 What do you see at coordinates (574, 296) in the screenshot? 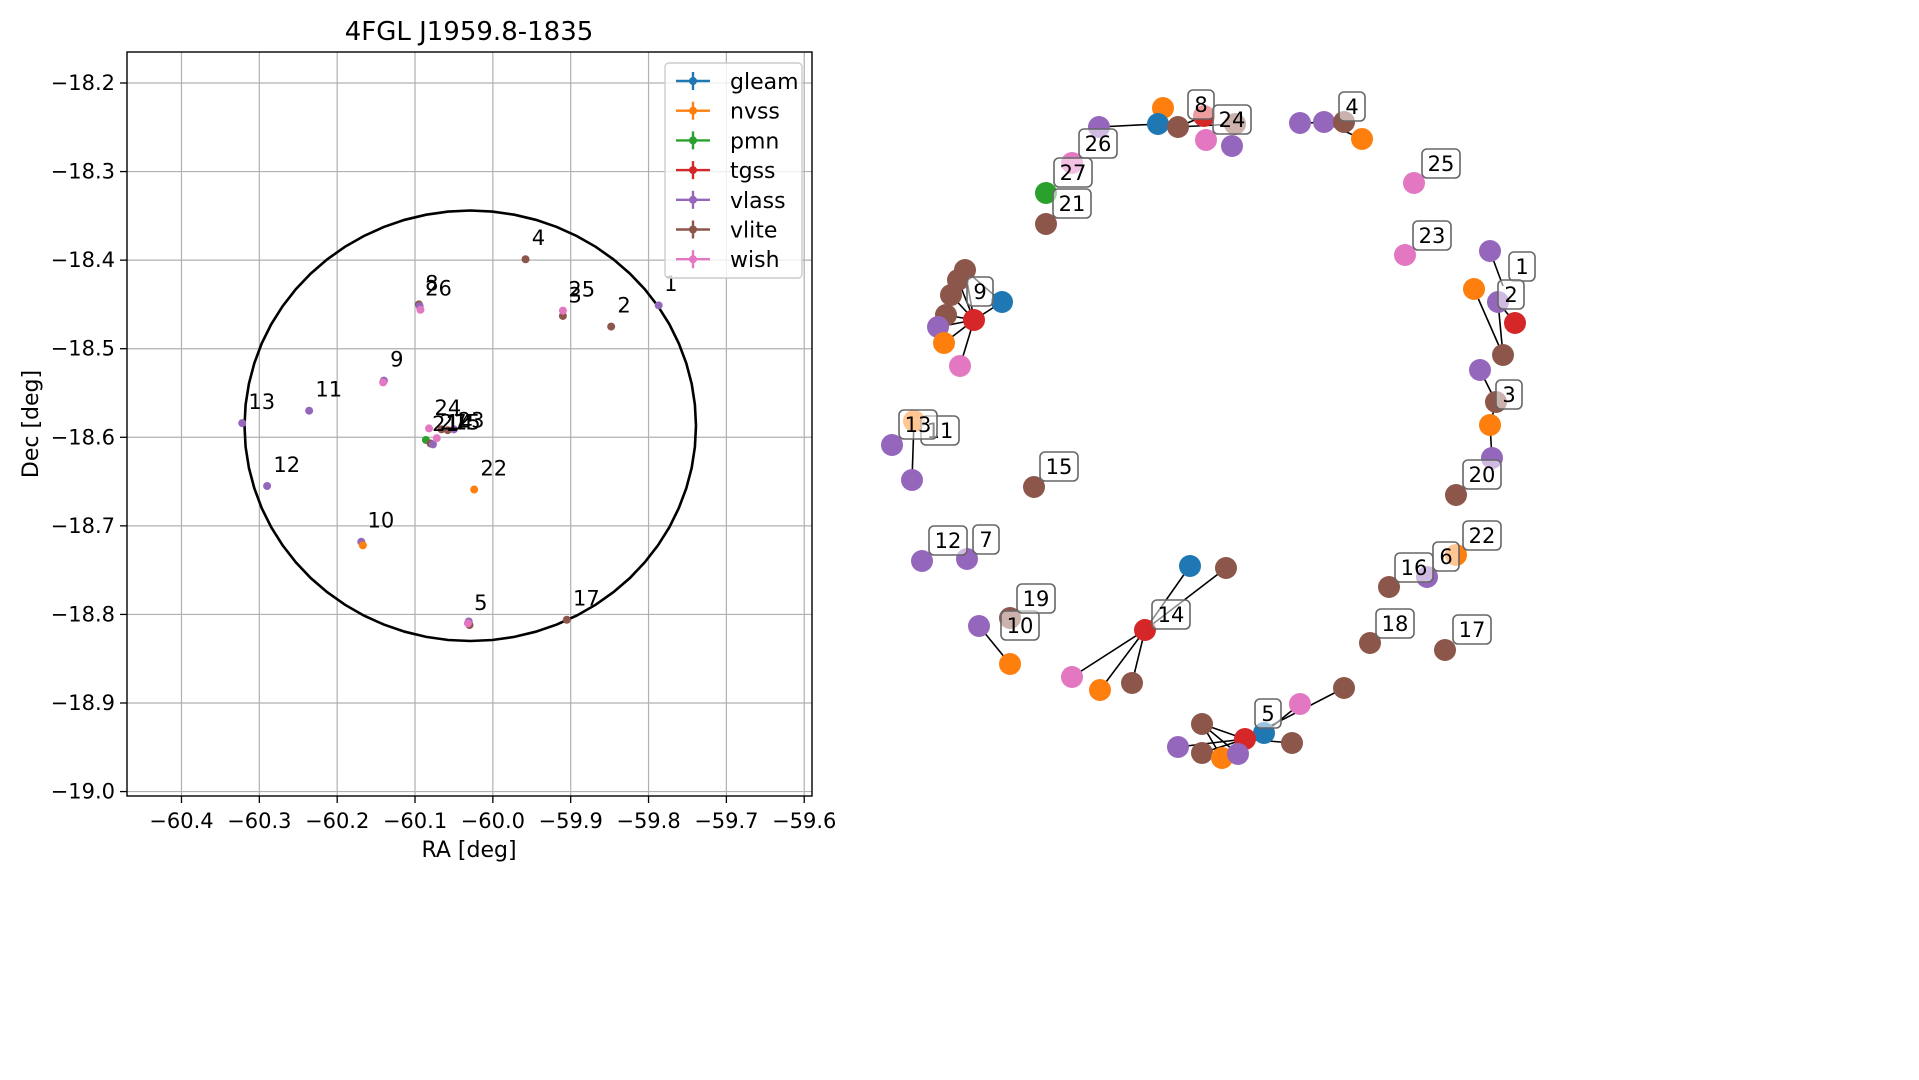
I see `scatter-point-label: 3` at bounding box center [574, 296].